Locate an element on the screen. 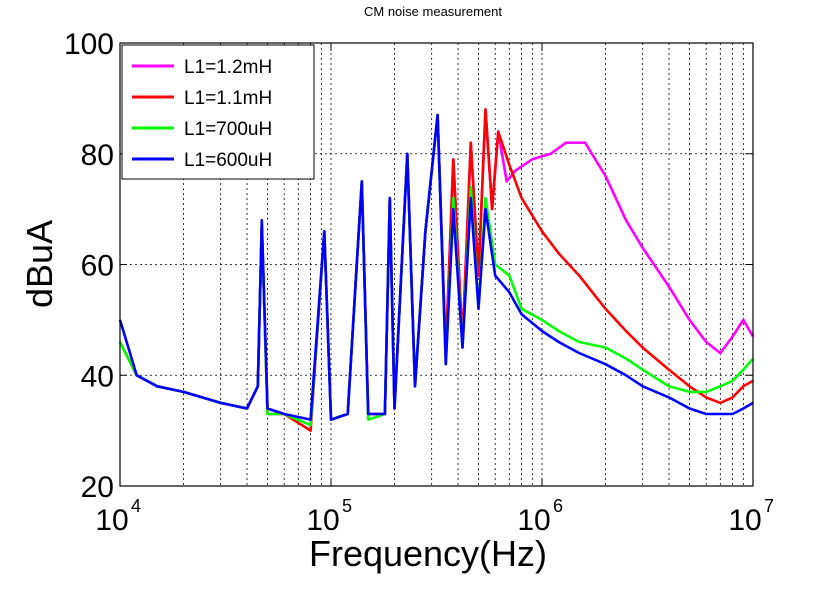 This screenshot has width=832, height=600. x-tick-labels: 10 4 10 5 10 6 10 7 is located at coordinates (434, 516).